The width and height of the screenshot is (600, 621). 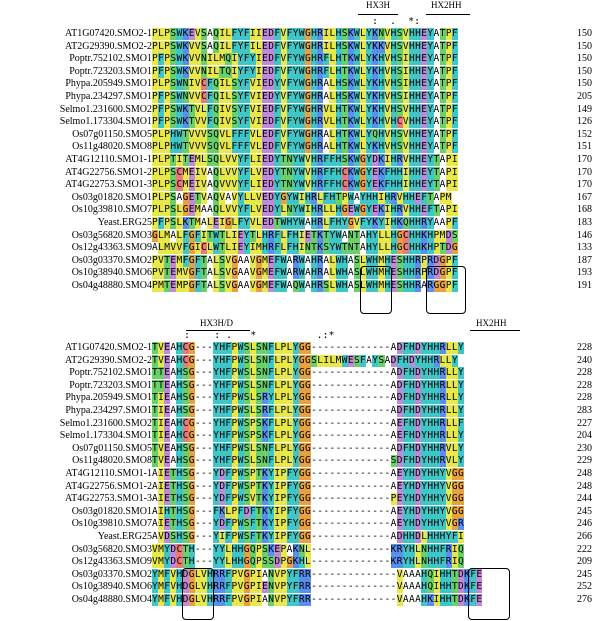 What do you see at coordinates (105, 109) in the screenshot?
I see `sequence-name: Selmo1.231600.SMO2` at bounding box center [105, 109].